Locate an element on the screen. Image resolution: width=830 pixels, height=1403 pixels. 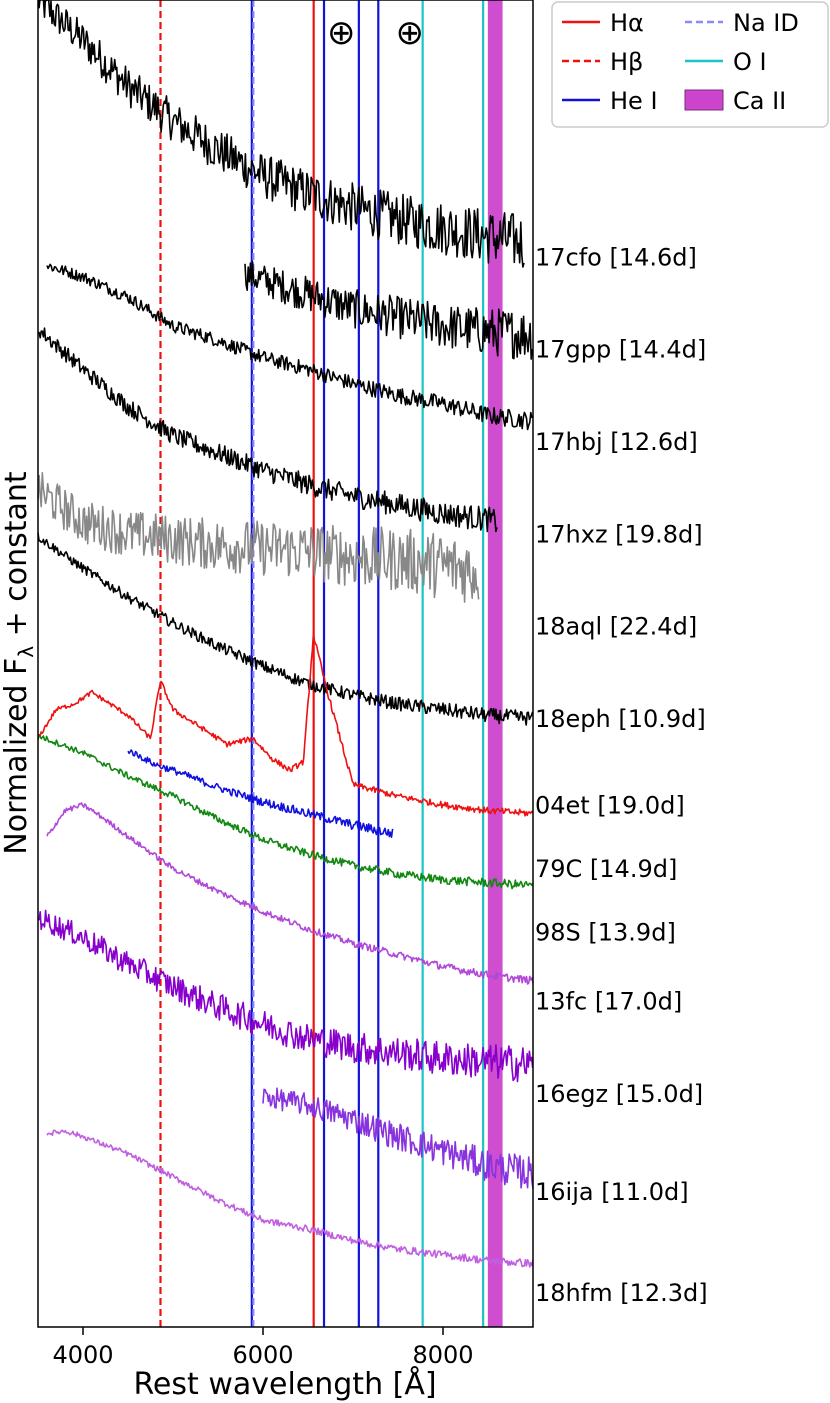
spectrum-04et is located at coordinates (285, 724).